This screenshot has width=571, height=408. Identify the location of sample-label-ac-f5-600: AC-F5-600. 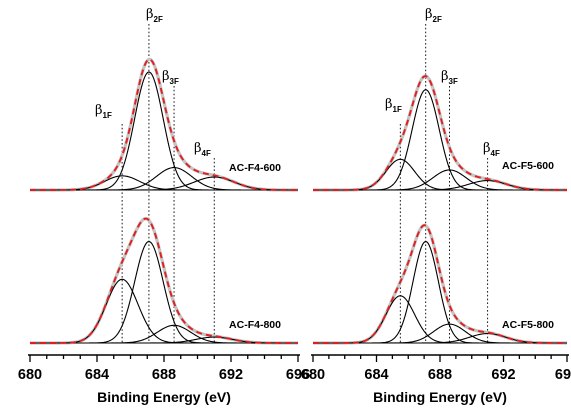
(528, 166).